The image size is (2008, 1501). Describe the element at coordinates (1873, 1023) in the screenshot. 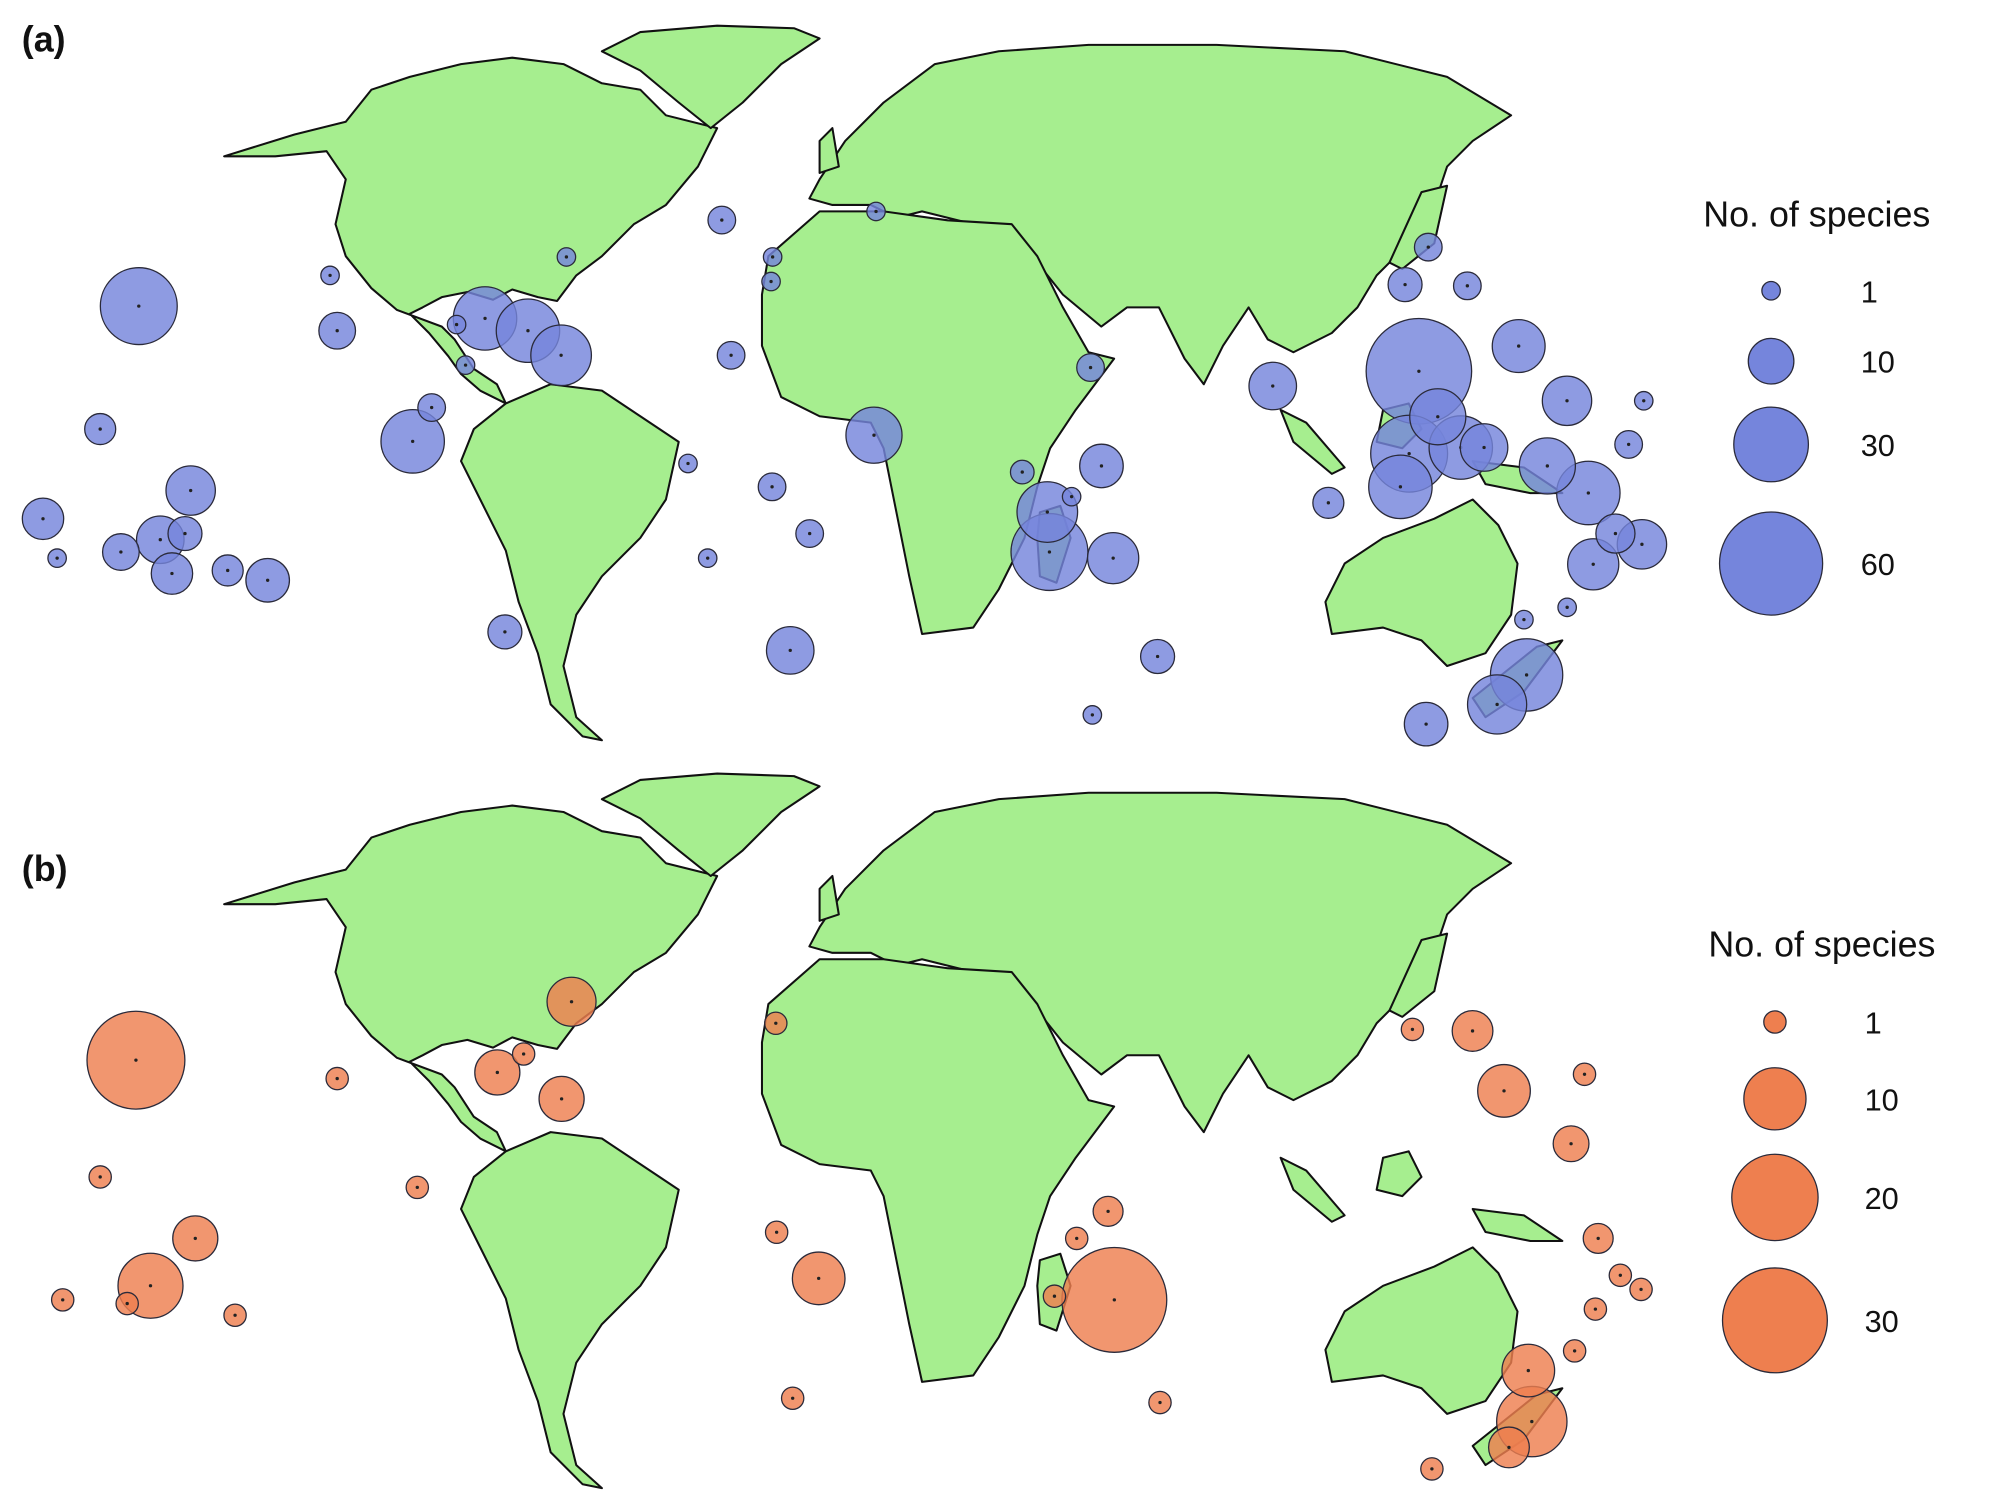

I see `legend-value: 1` at that location.